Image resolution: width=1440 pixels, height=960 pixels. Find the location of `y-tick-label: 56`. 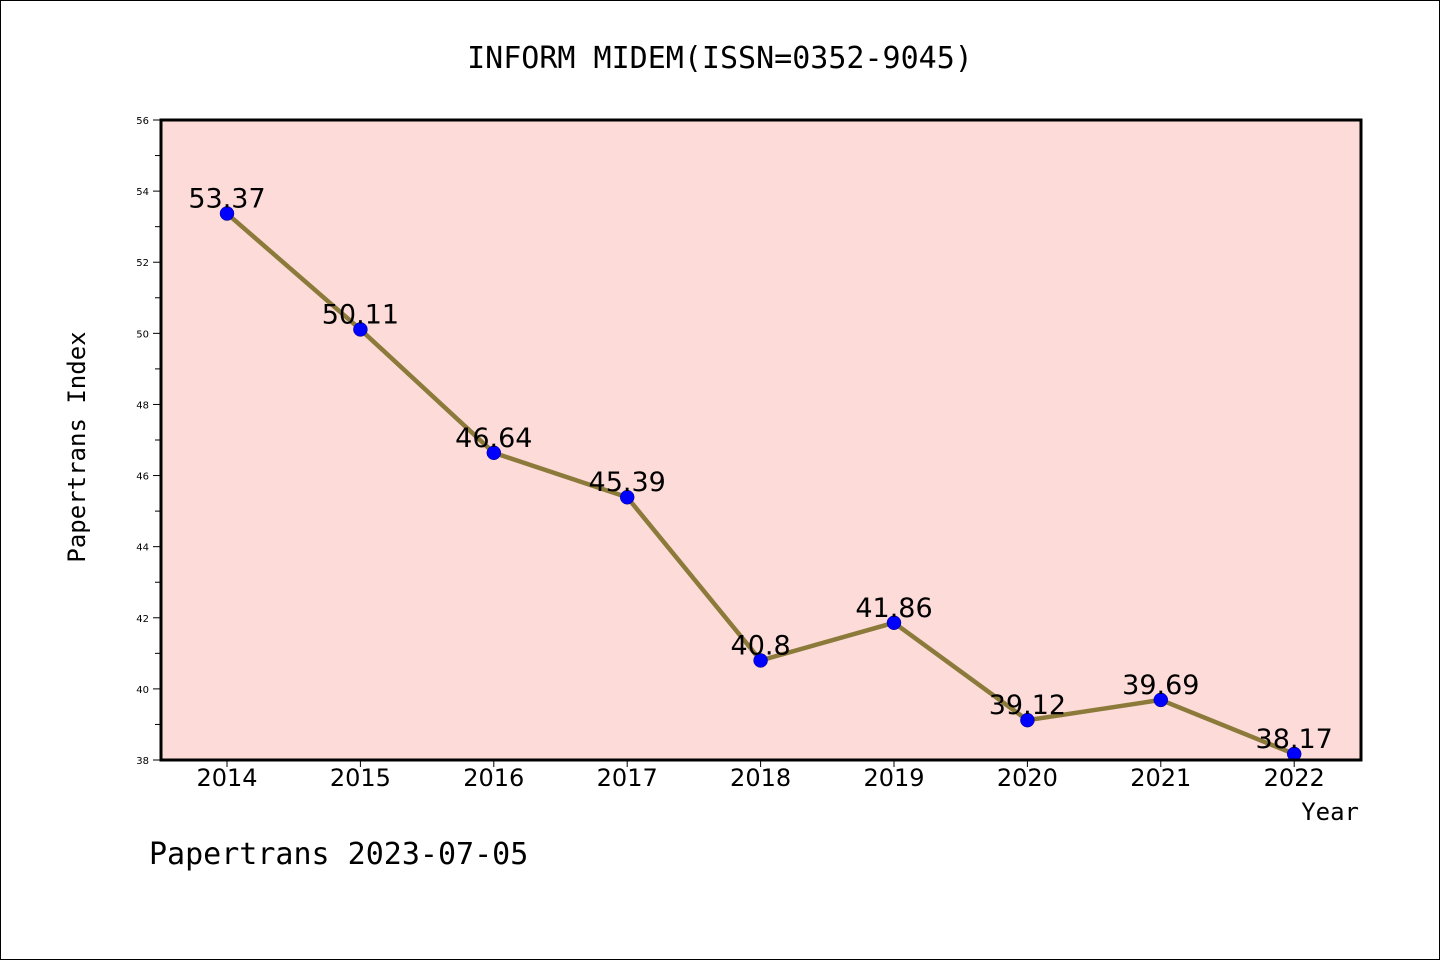

y-tick-label: 56 is located at coordinates (142, 121).